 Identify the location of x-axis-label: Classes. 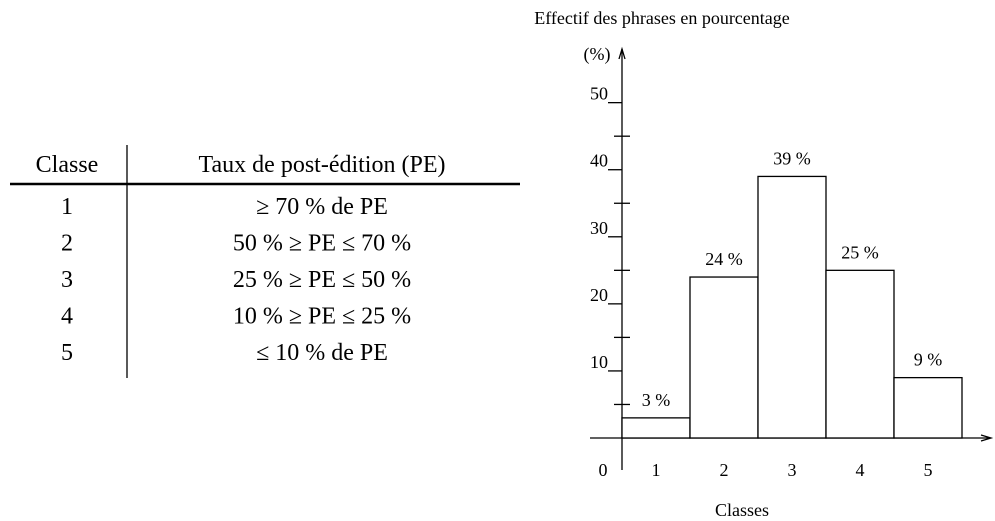
(742, 510).